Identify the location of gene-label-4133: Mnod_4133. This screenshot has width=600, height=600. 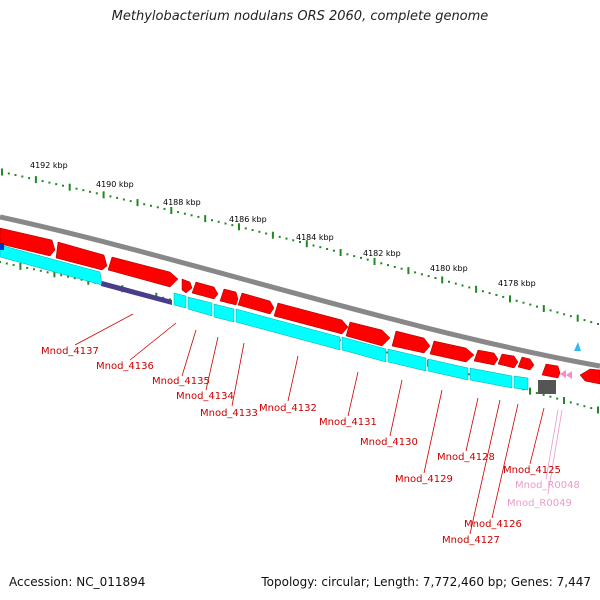
(229, 413).